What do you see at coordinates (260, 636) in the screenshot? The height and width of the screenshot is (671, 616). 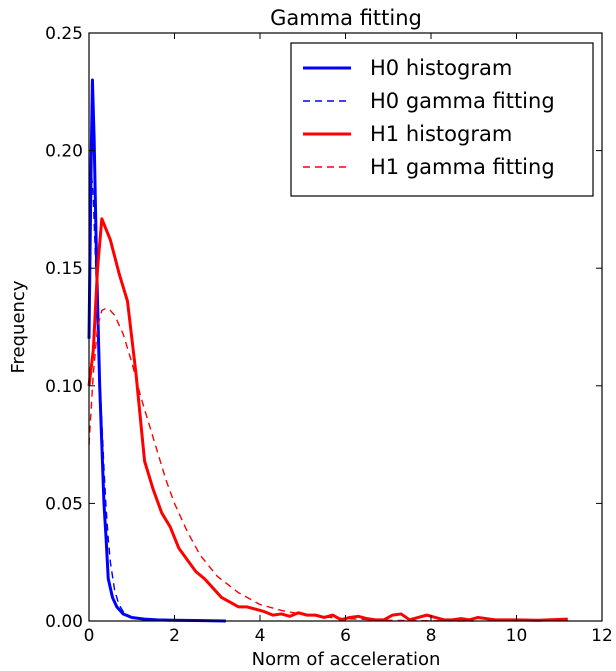 I see `x-tick-label: 4` at bounding box center [260, 636].